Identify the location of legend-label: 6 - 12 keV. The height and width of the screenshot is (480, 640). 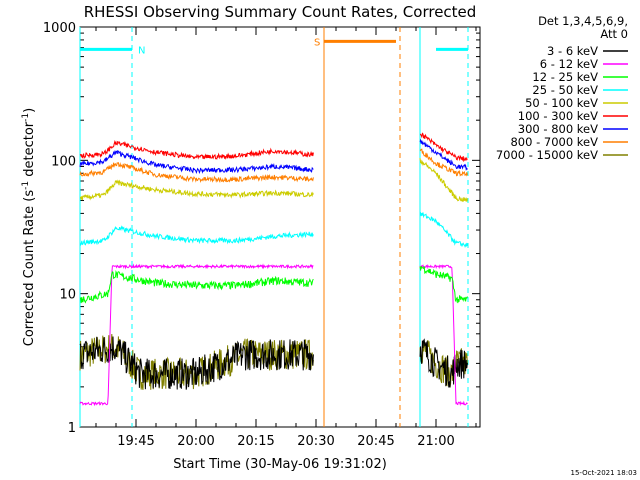
(569, 64).